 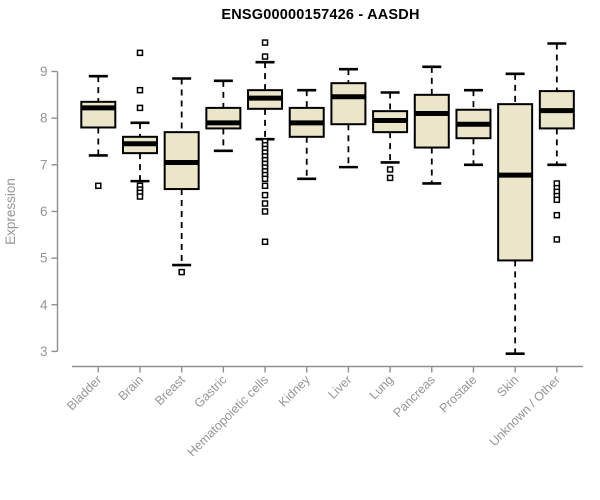 I want to click on x-tick-label-pancreas: Pancreas, so click(x=414, y=396).